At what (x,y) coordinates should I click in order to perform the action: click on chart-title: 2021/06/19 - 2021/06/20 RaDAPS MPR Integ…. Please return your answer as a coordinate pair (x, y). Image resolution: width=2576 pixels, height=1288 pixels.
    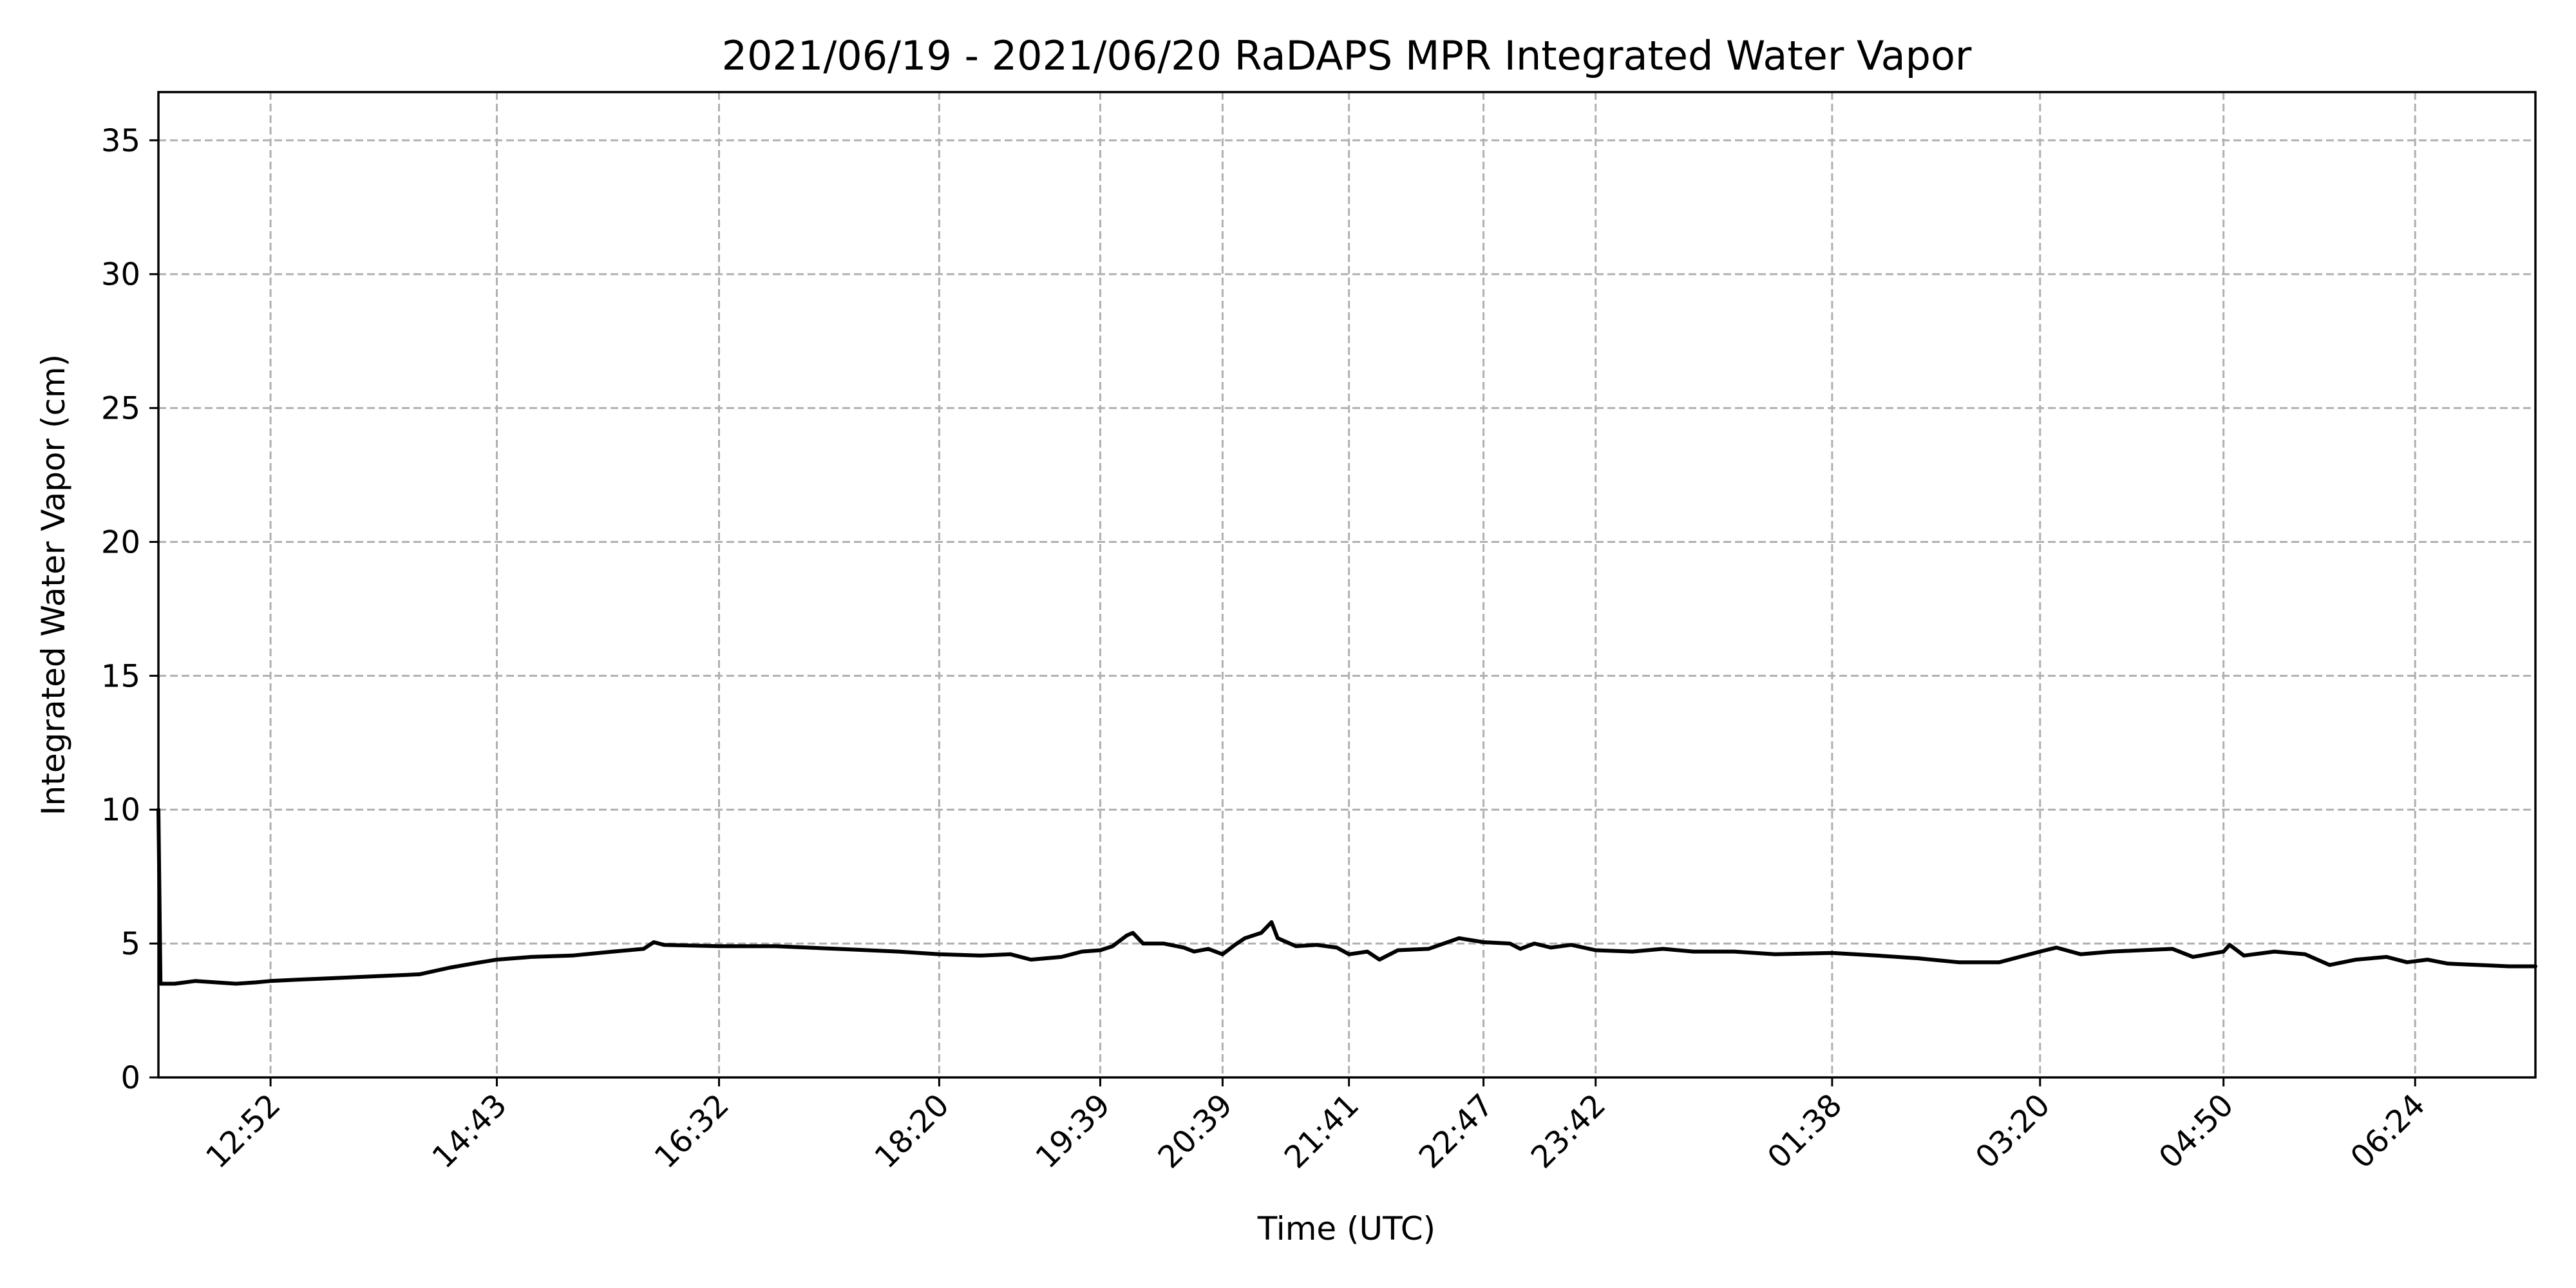
    Looking at the image, I should click on (1347, 56).